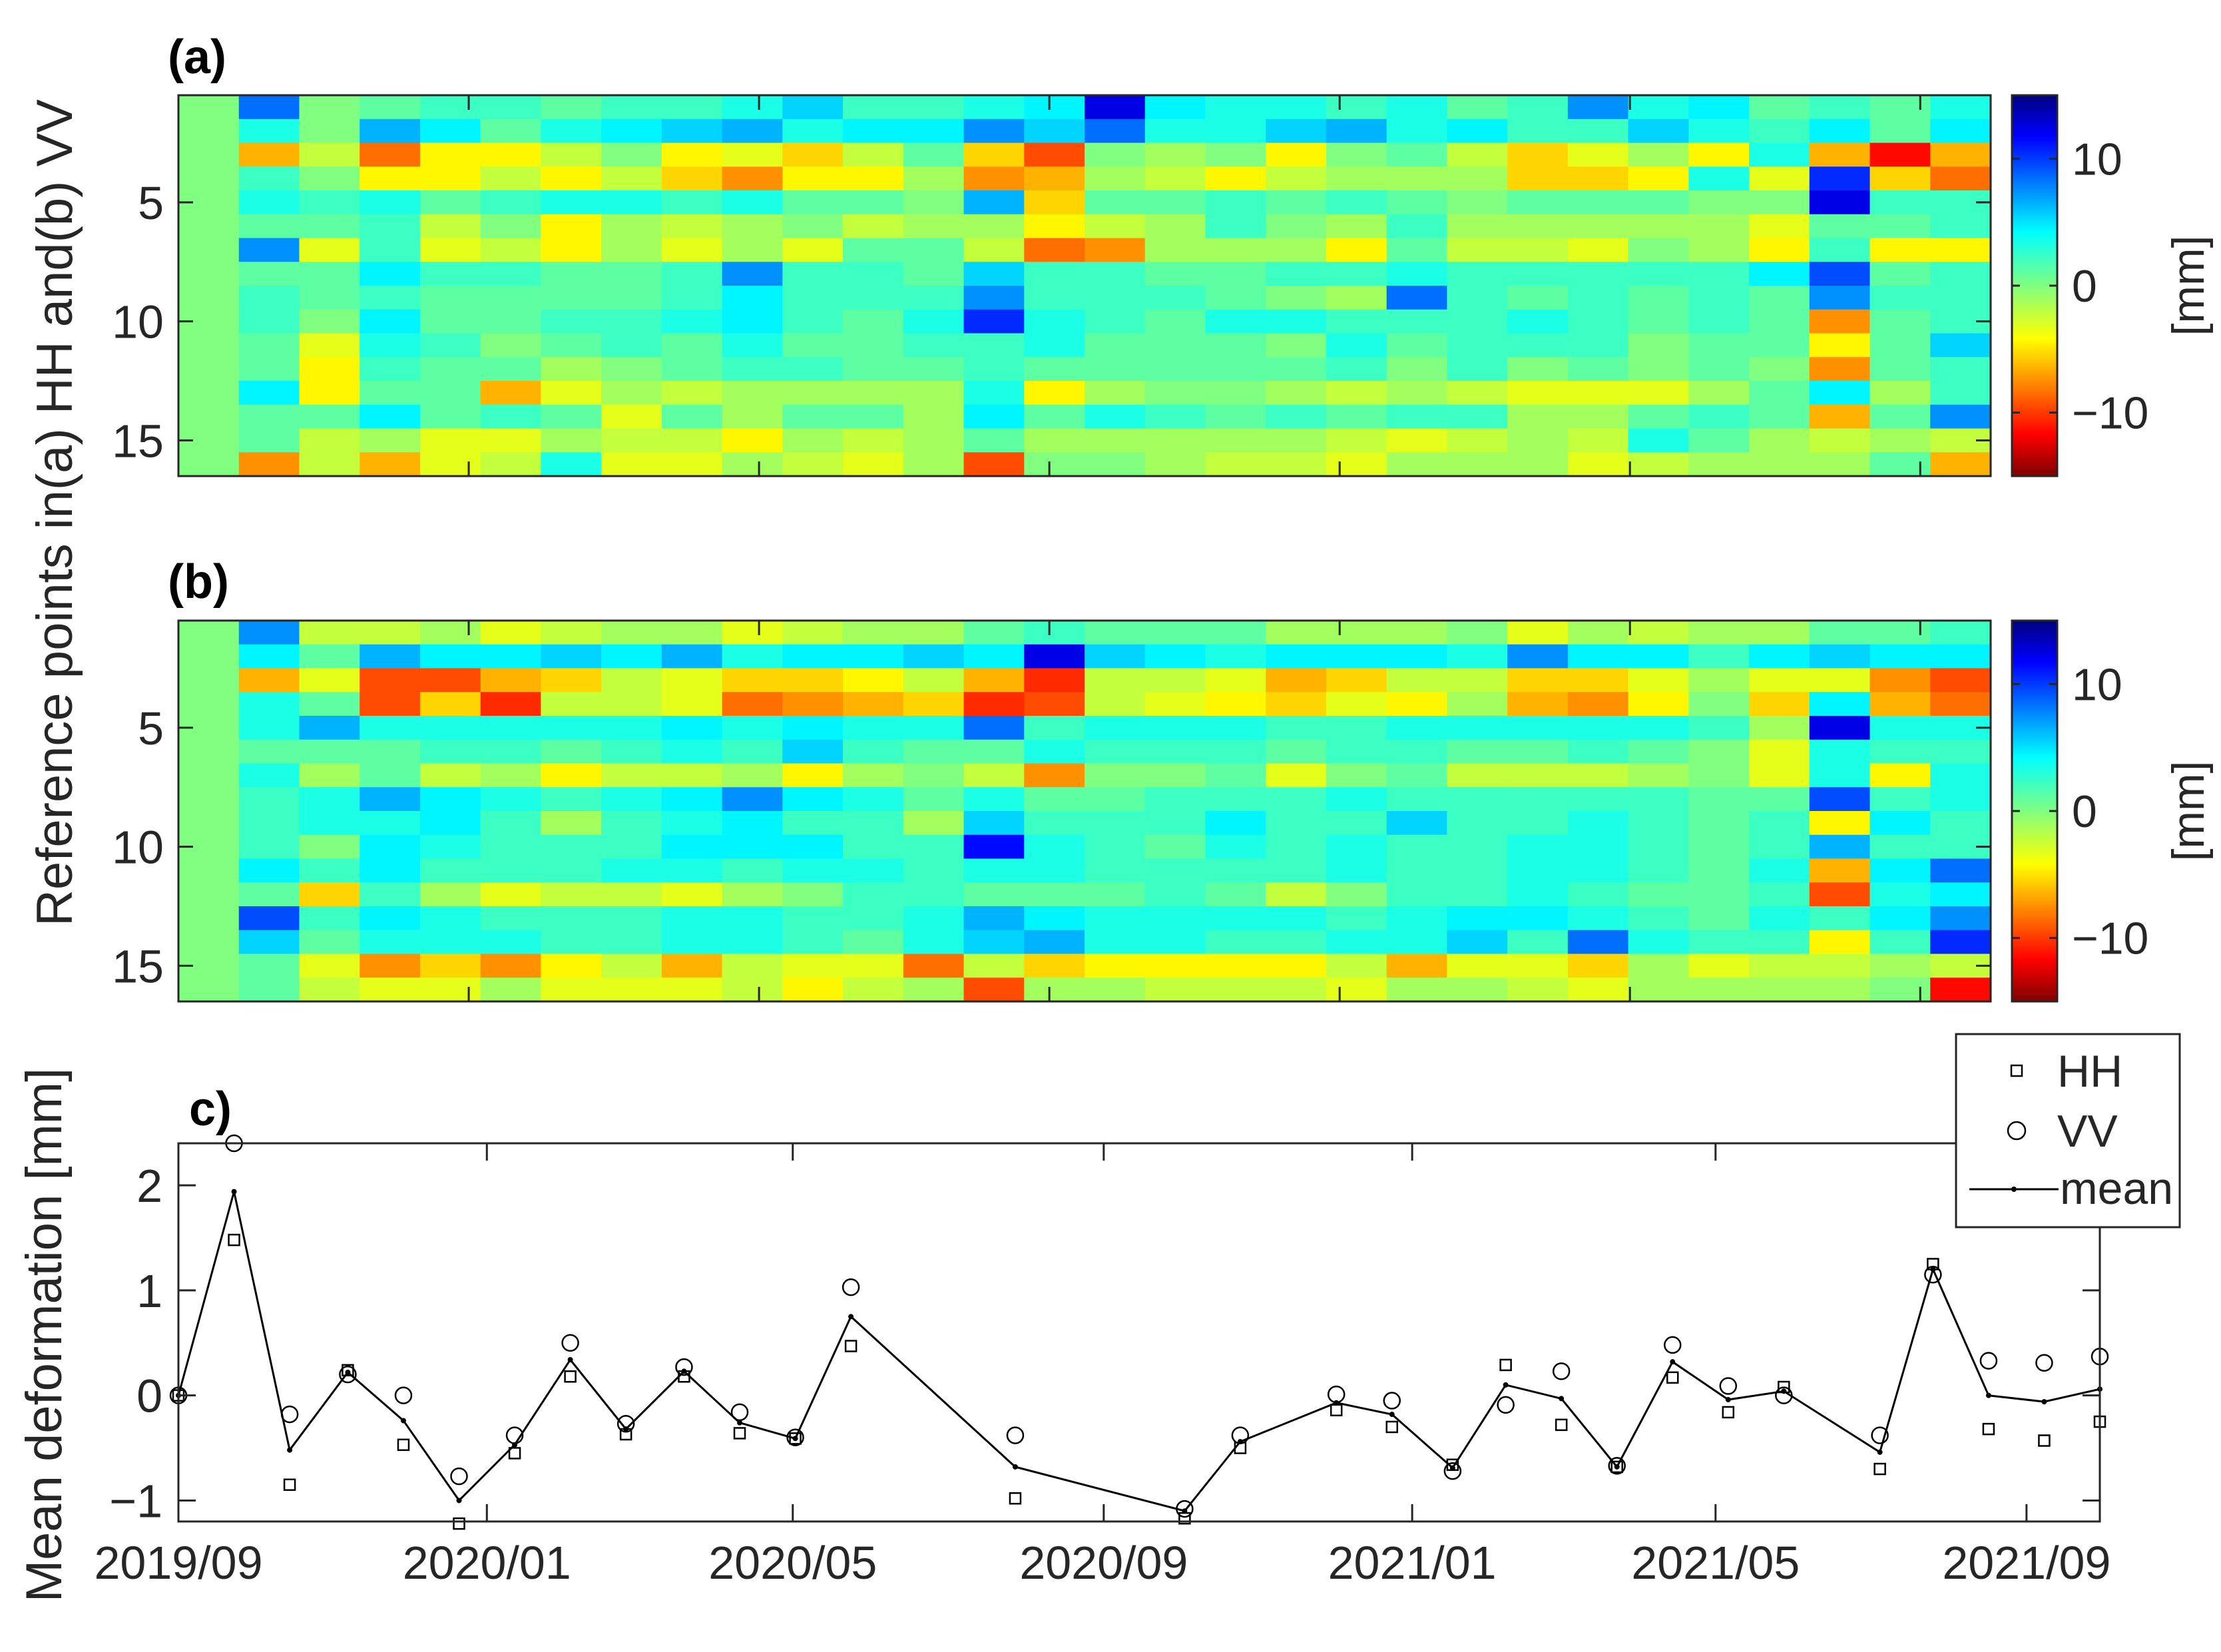 The height and width of the screenshot is (1652, 2221). Describe the element at coordinates (211, 1109) in the screenshot. I see `panel-c-title: c)` at that location.